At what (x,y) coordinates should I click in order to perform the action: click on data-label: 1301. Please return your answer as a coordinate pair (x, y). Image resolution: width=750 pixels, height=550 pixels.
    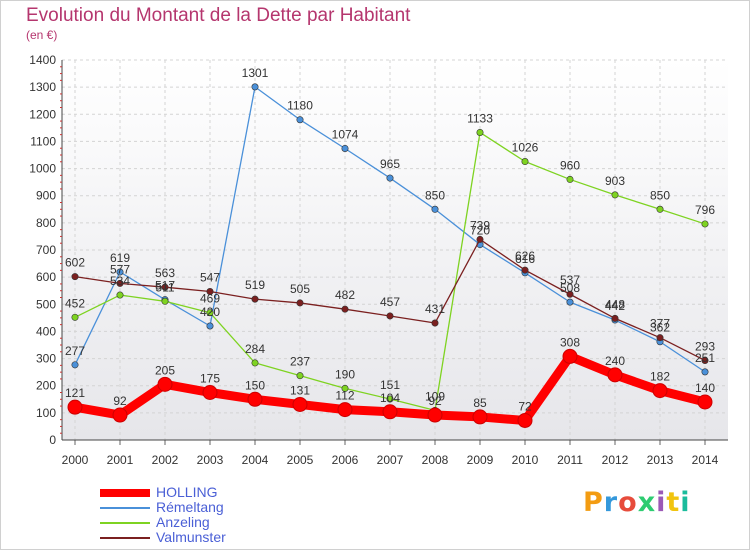
    Looking at the image, I should click on (255, 73).